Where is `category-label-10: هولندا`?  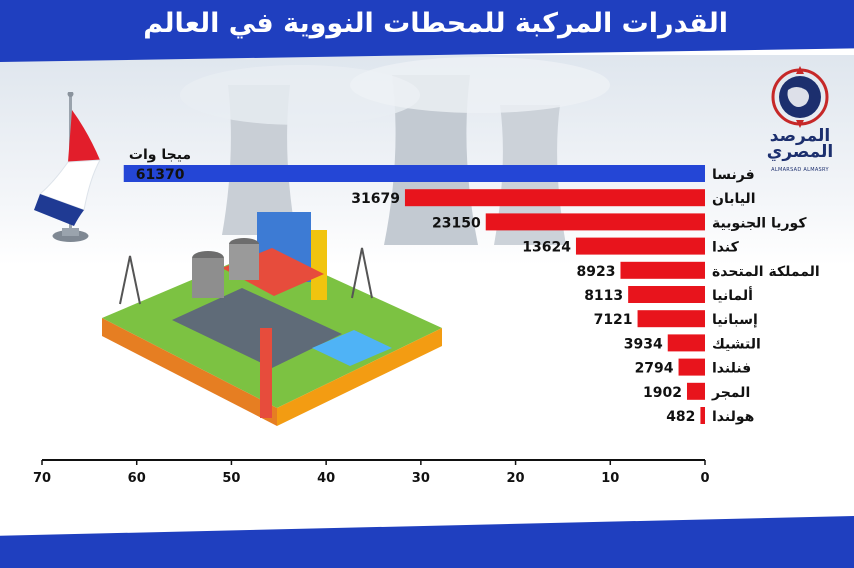 category-label-10: هولندا is located at coordinates (733, 417).